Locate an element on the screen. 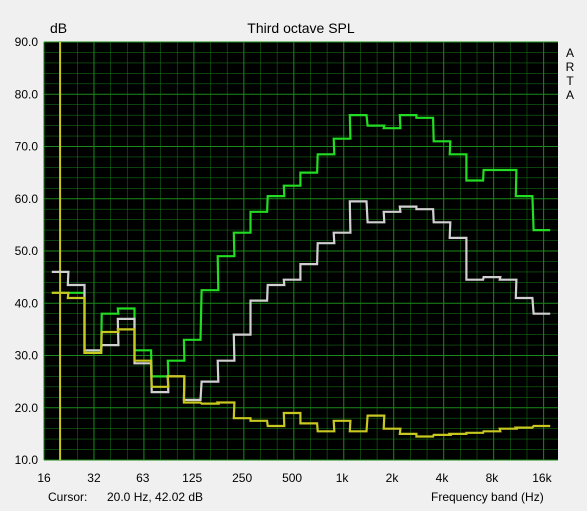  x-tick-label: 16 is located at coordinates (44, 478).